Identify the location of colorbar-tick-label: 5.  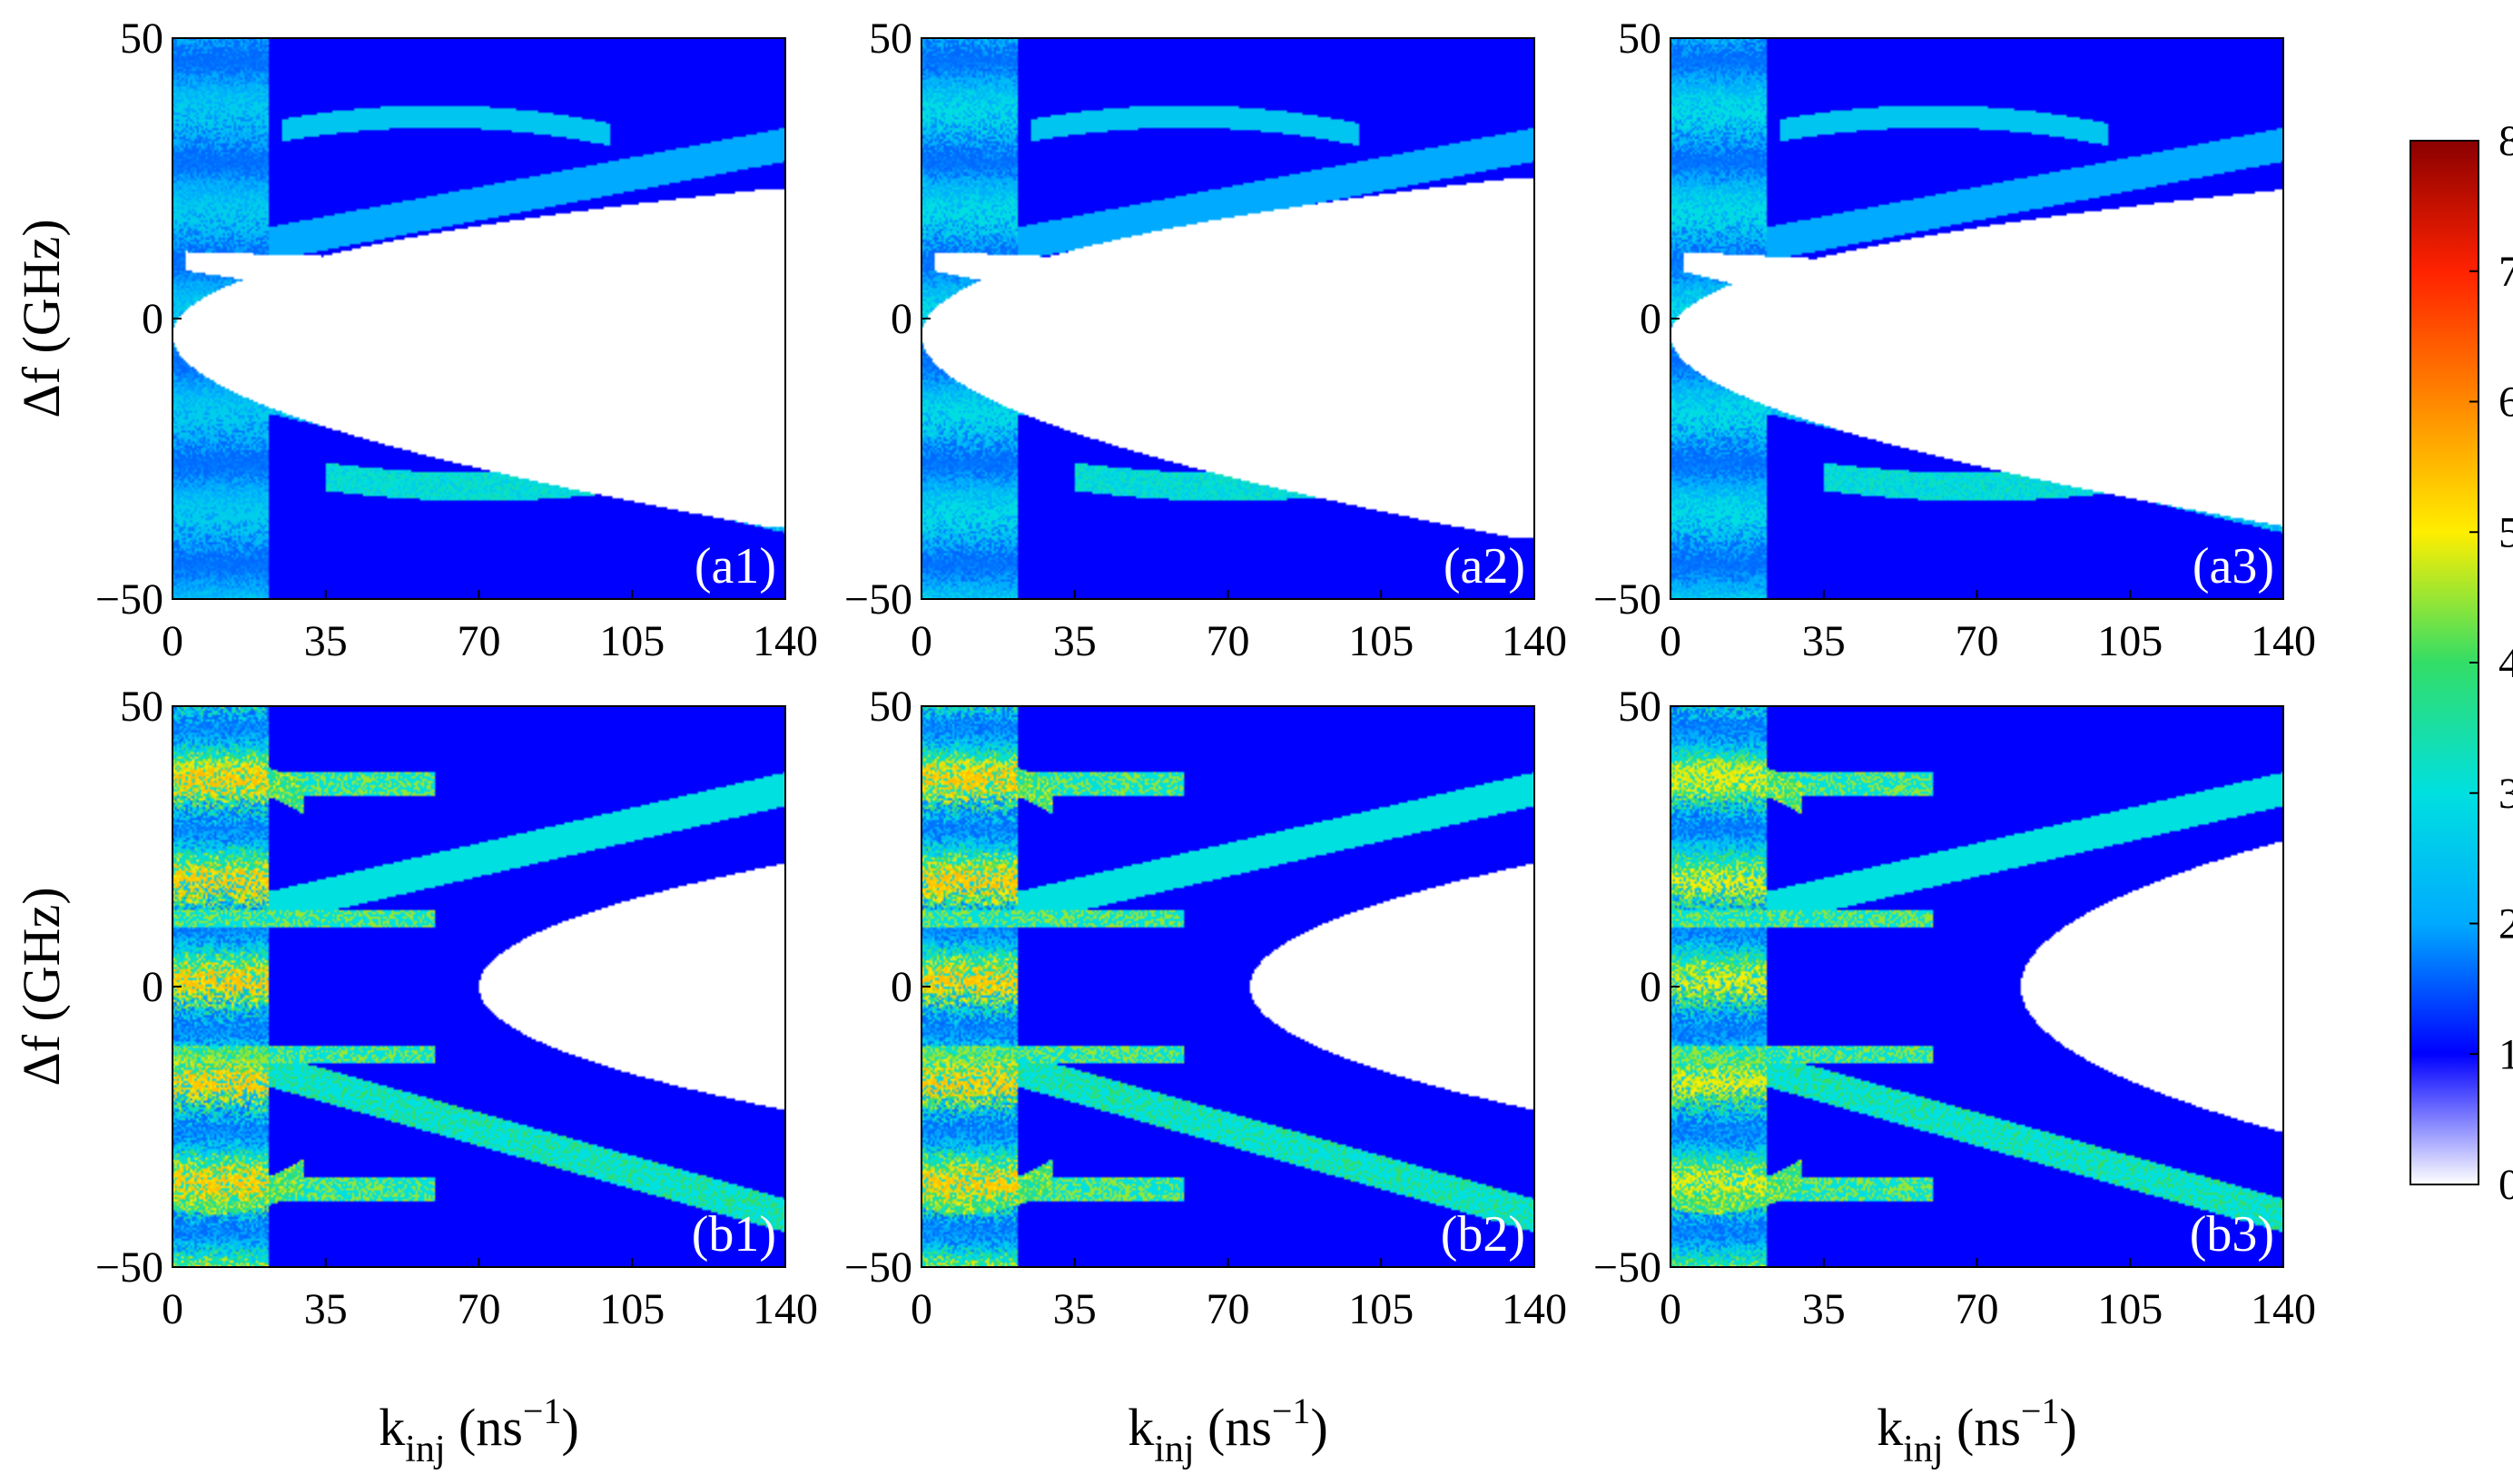
(2505, 532).